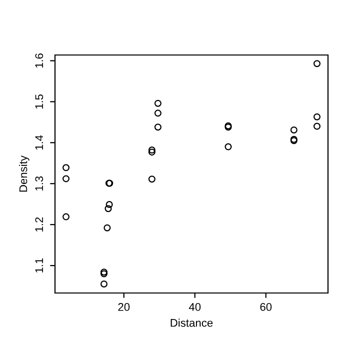 This screenshot has width=360, height=360. I want to click on x-axis-title: Distance, so click(191, 322).